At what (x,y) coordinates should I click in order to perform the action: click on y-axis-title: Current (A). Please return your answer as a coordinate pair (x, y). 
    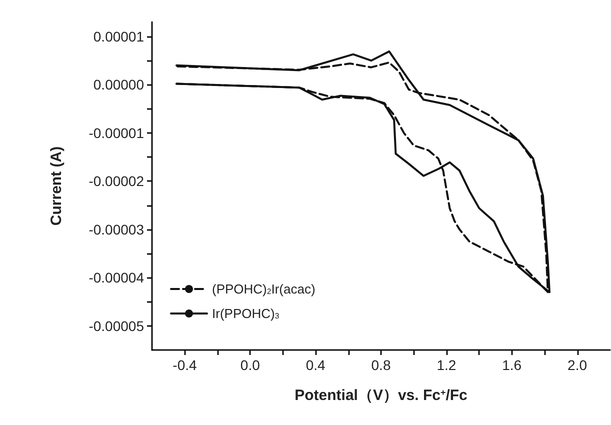
    Looking at the image, I should click on (56, 186).